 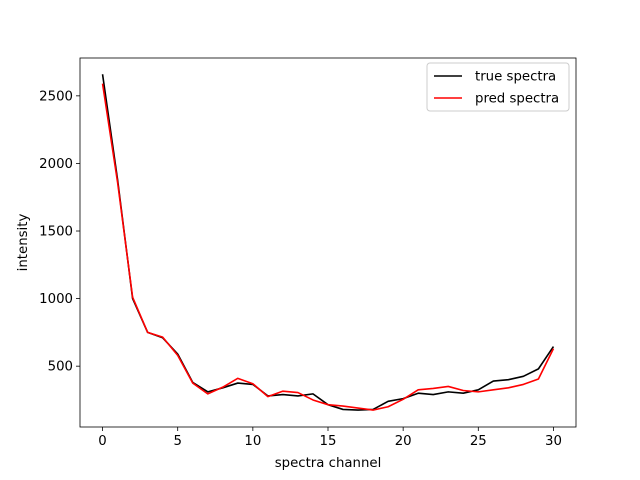 What do you see at coordinates (553, 441) in the screenshot?
I see `x-tick-label: 30` at bounding box center [553, 441].